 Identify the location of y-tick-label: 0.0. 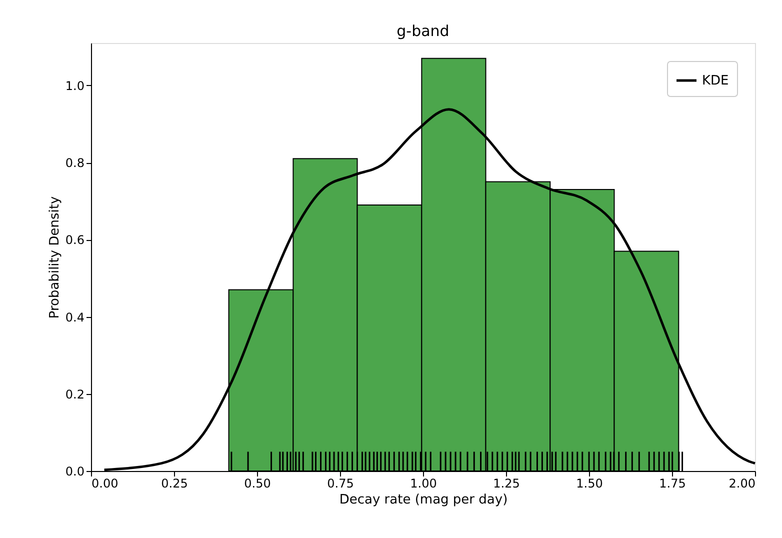
(74, 471).